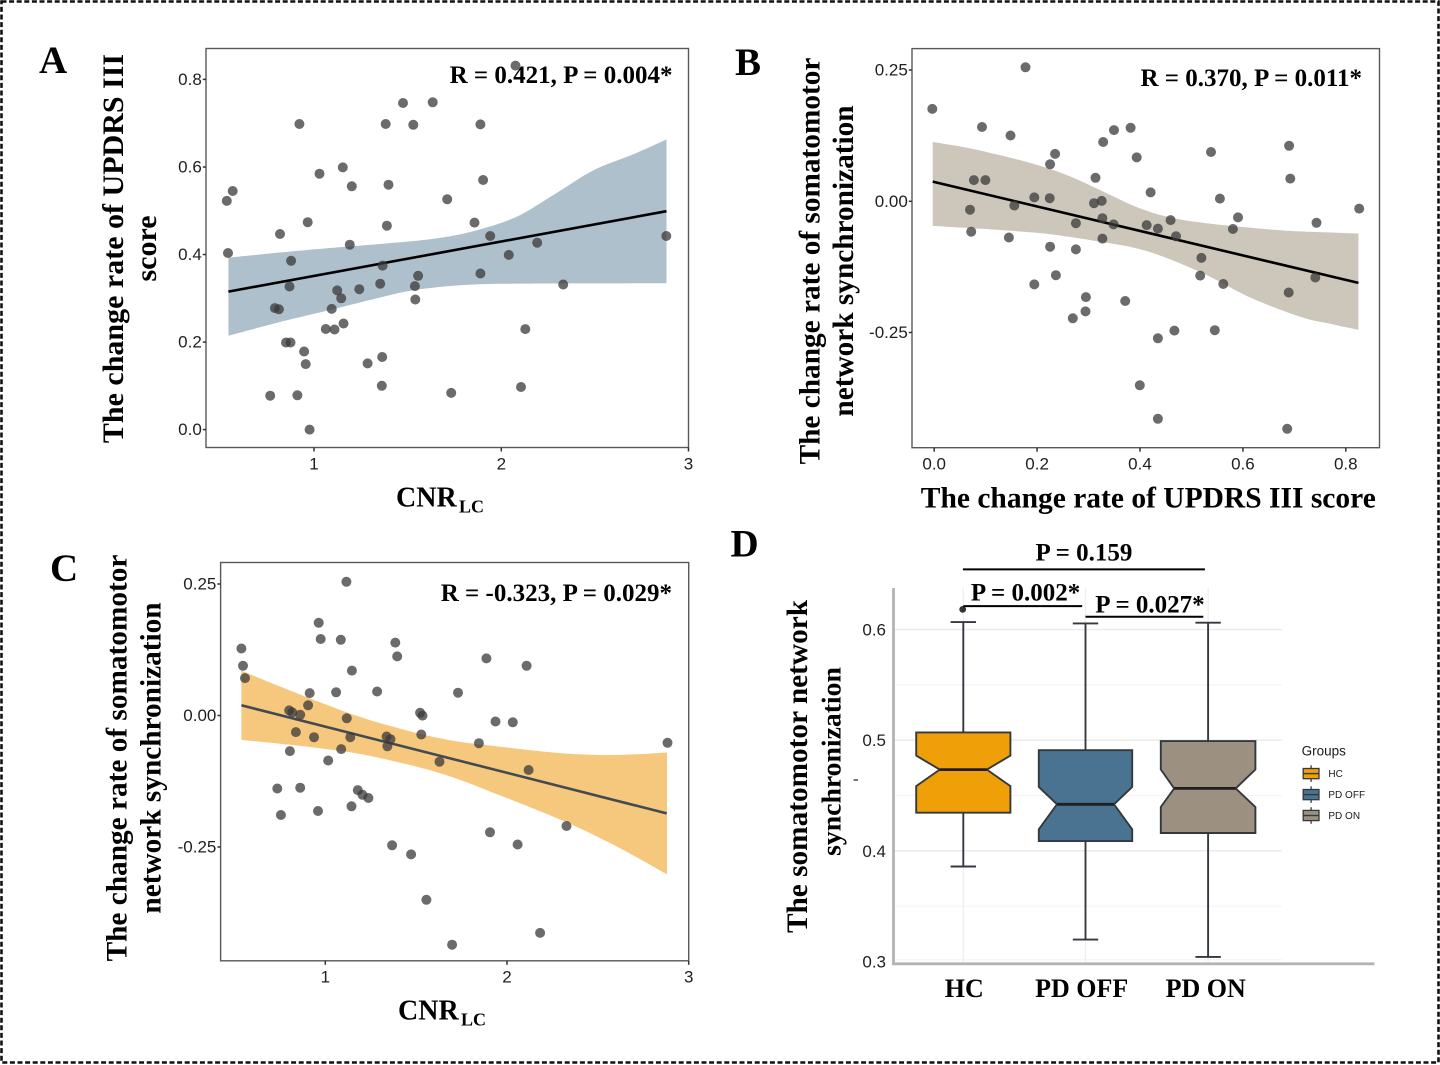  I want to click on svg-text: R = 0.370, P = 0.011*, so click(1251, 78).